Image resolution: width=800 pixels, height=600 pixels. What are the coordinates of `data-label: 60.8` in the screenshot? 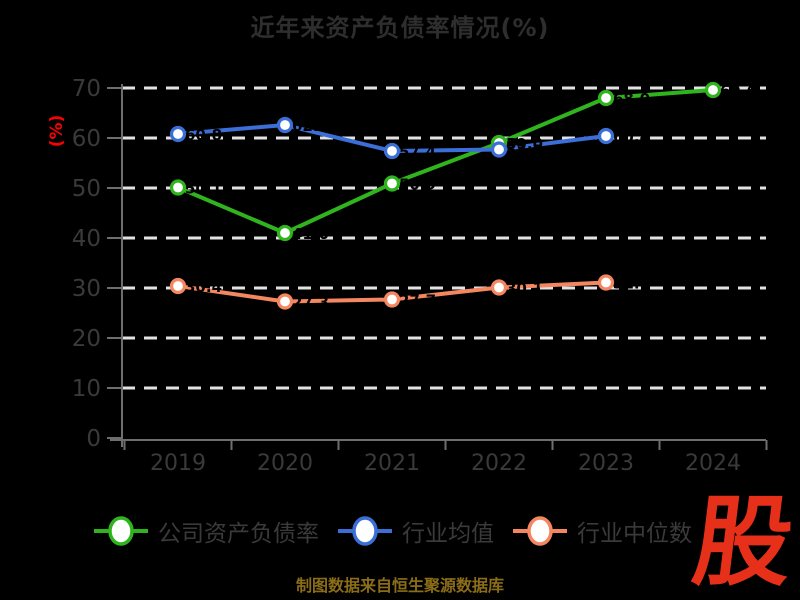 It's located at (203, 135).